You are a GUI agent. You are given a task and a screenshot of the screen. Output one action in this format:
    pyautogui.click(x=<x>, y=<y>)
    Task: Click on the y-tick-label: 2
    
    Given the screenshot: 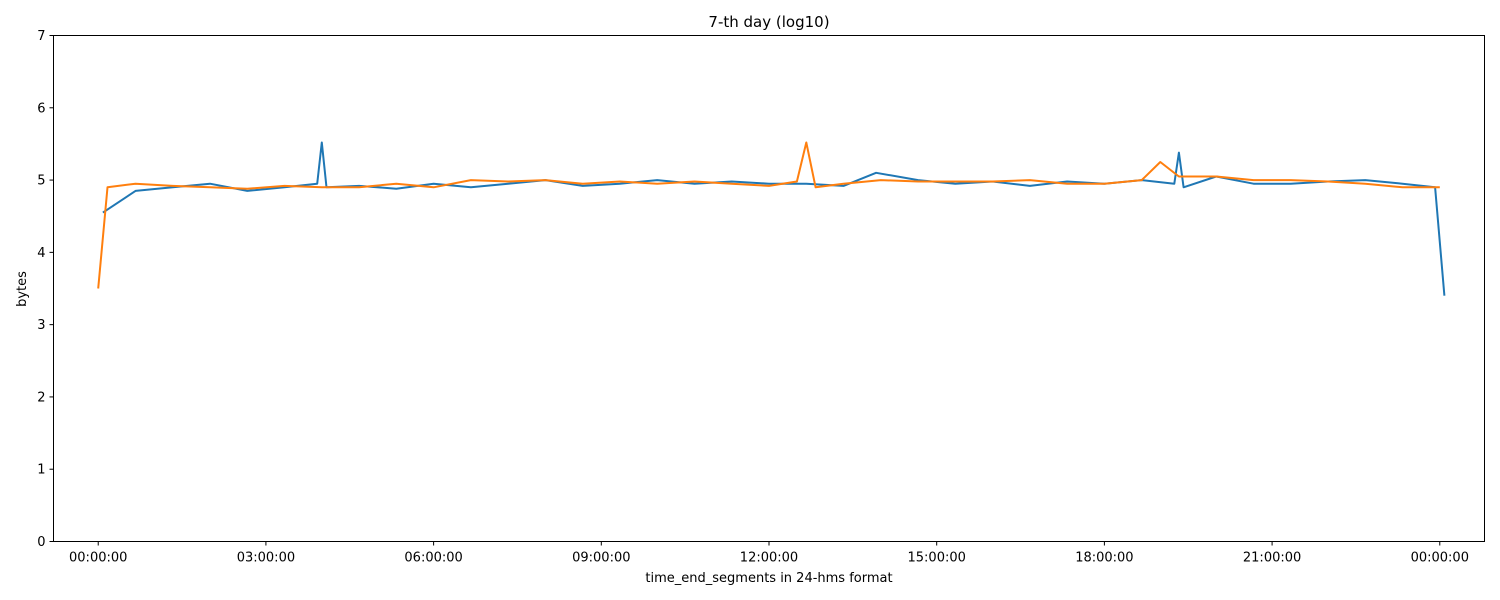 What is the action you would take?
    pyautogui.click(x=41, y=397)
    